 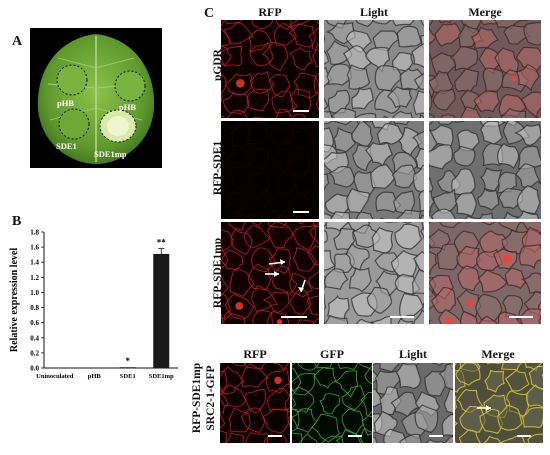 I want to click on micrograph-sde1mp-rfp, so click(x=270, y=273).